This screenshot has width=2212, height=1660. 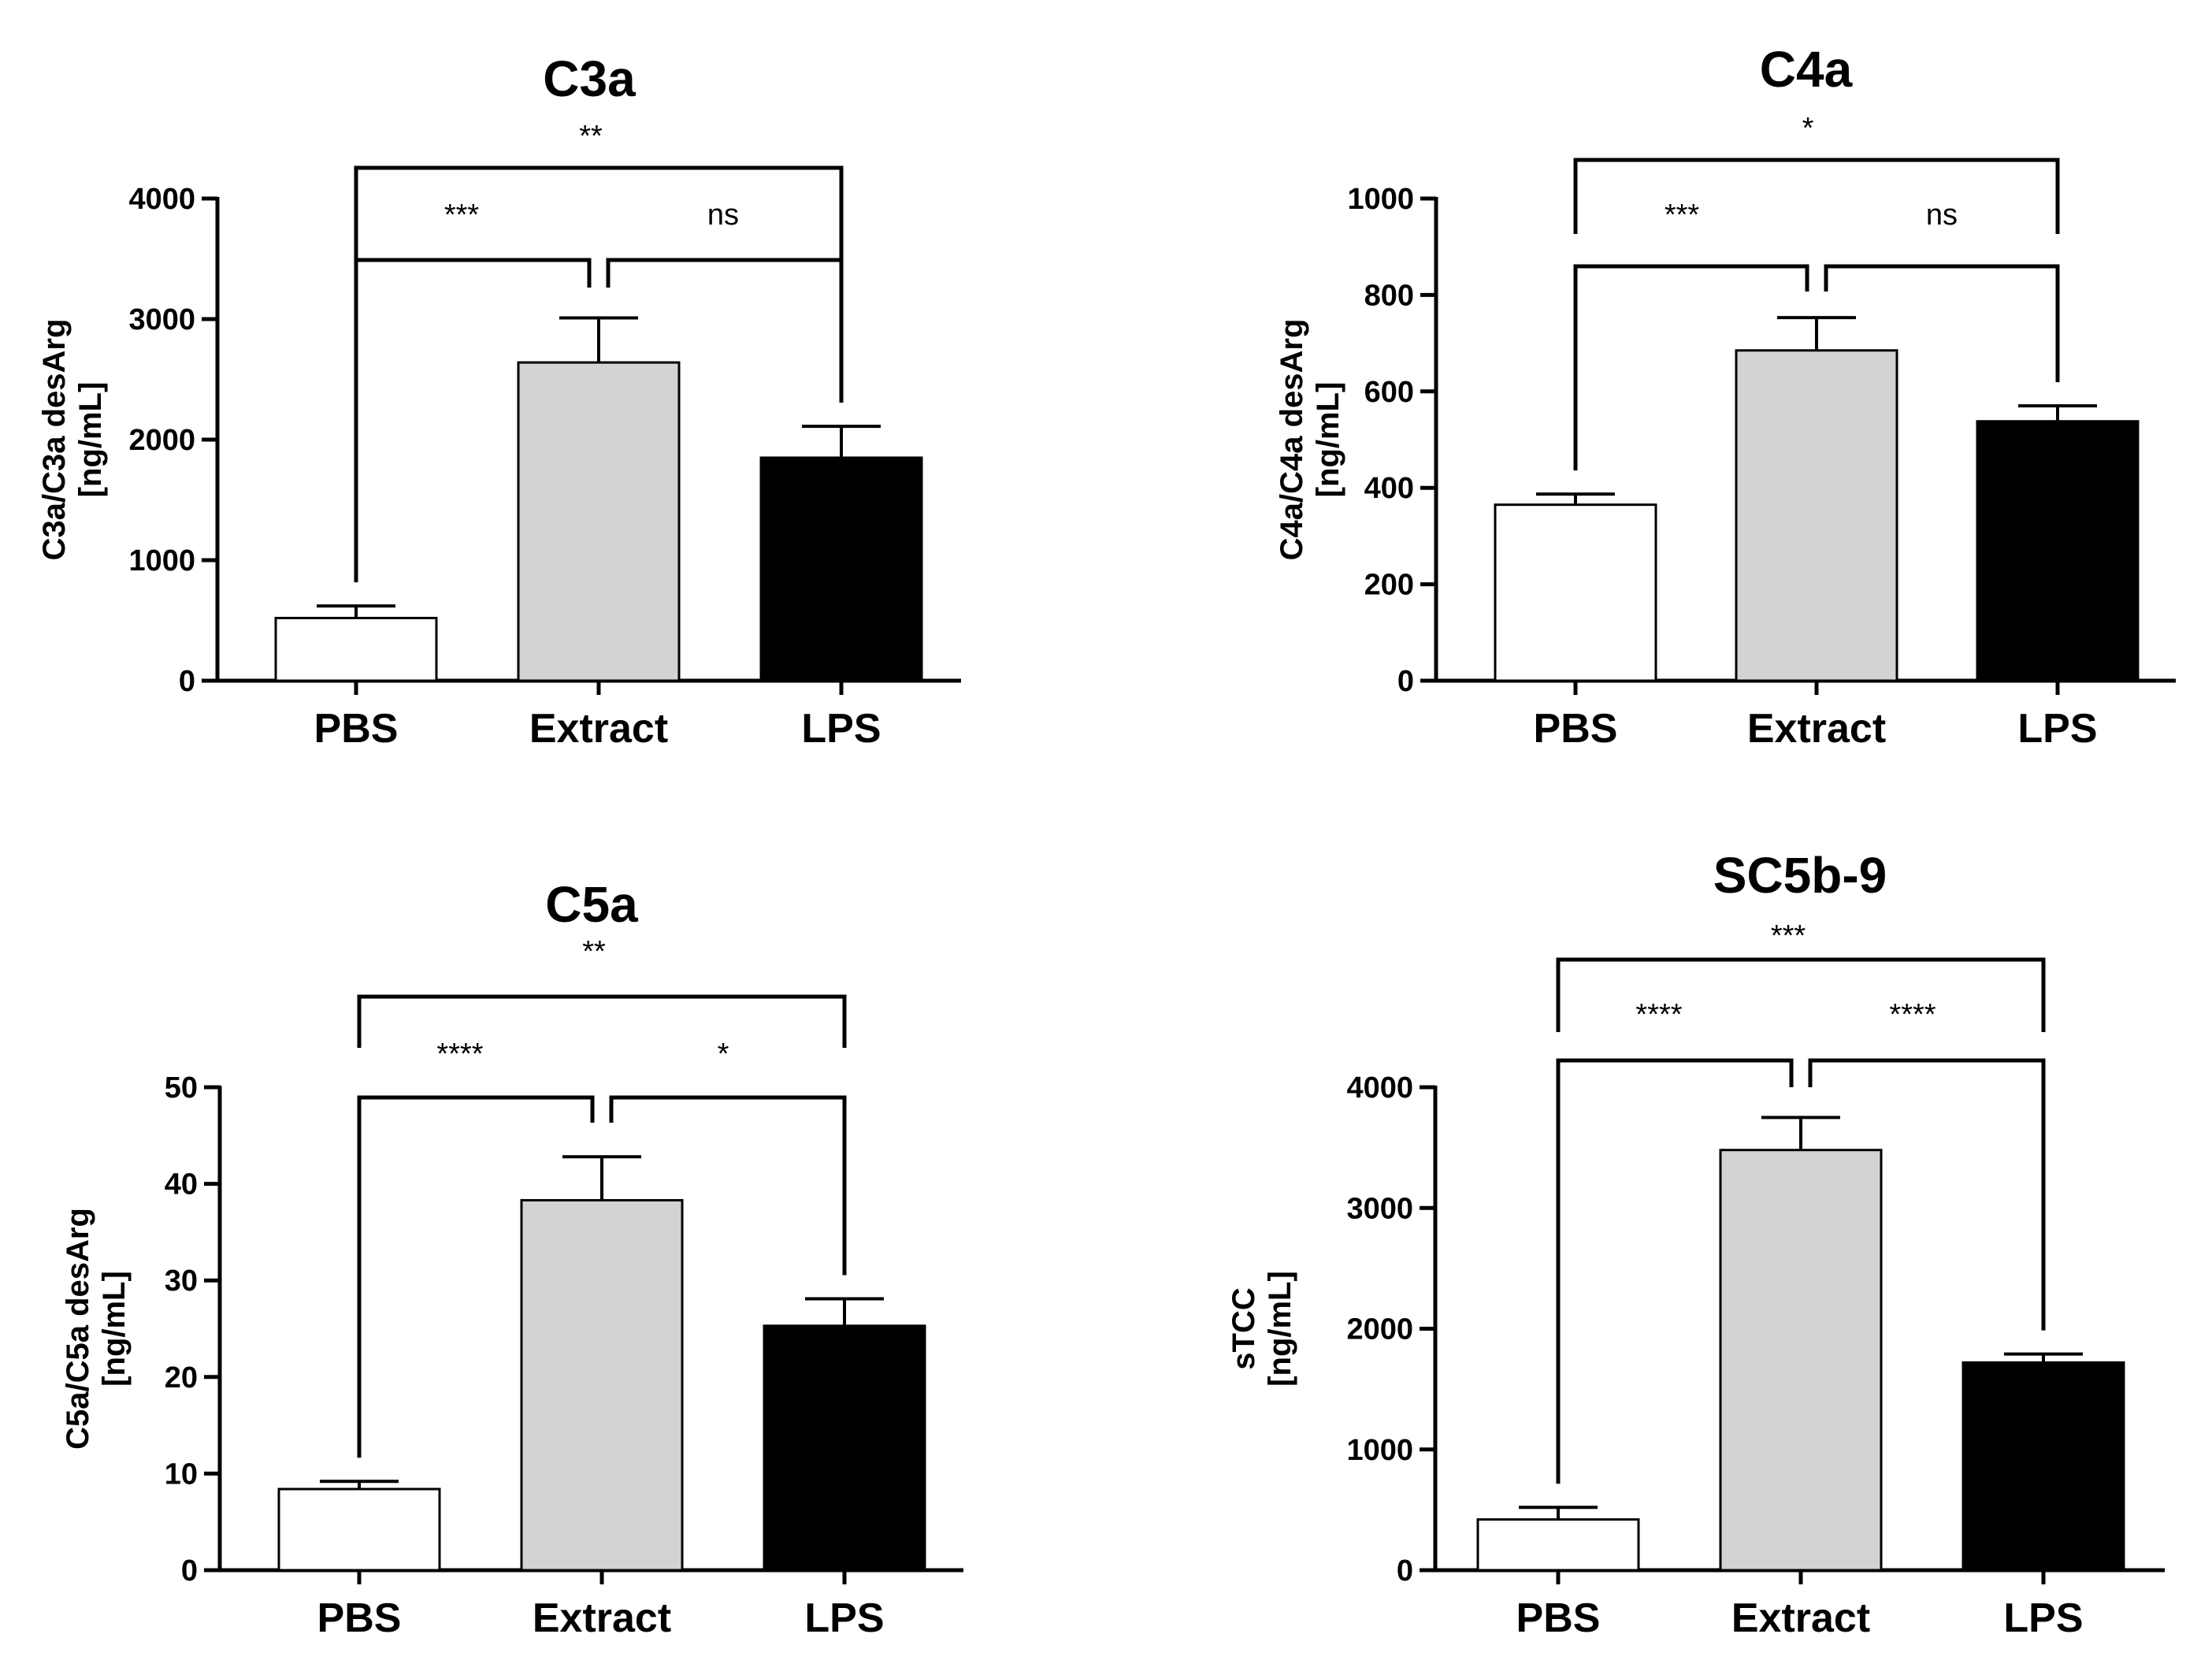 I want to click on y-tick-label: 30, so click(x=181, y=1281).